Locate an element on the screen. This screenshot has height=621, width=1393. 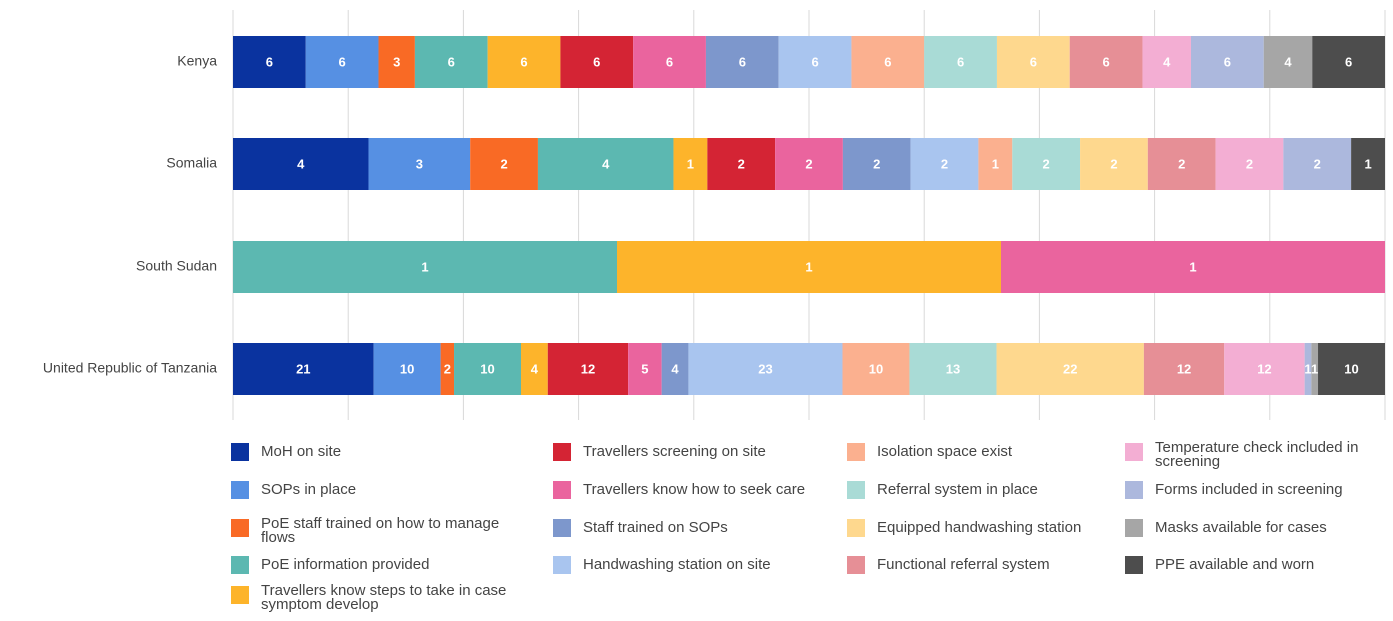
category-label: Somalia is located at coordinates (191, 163).